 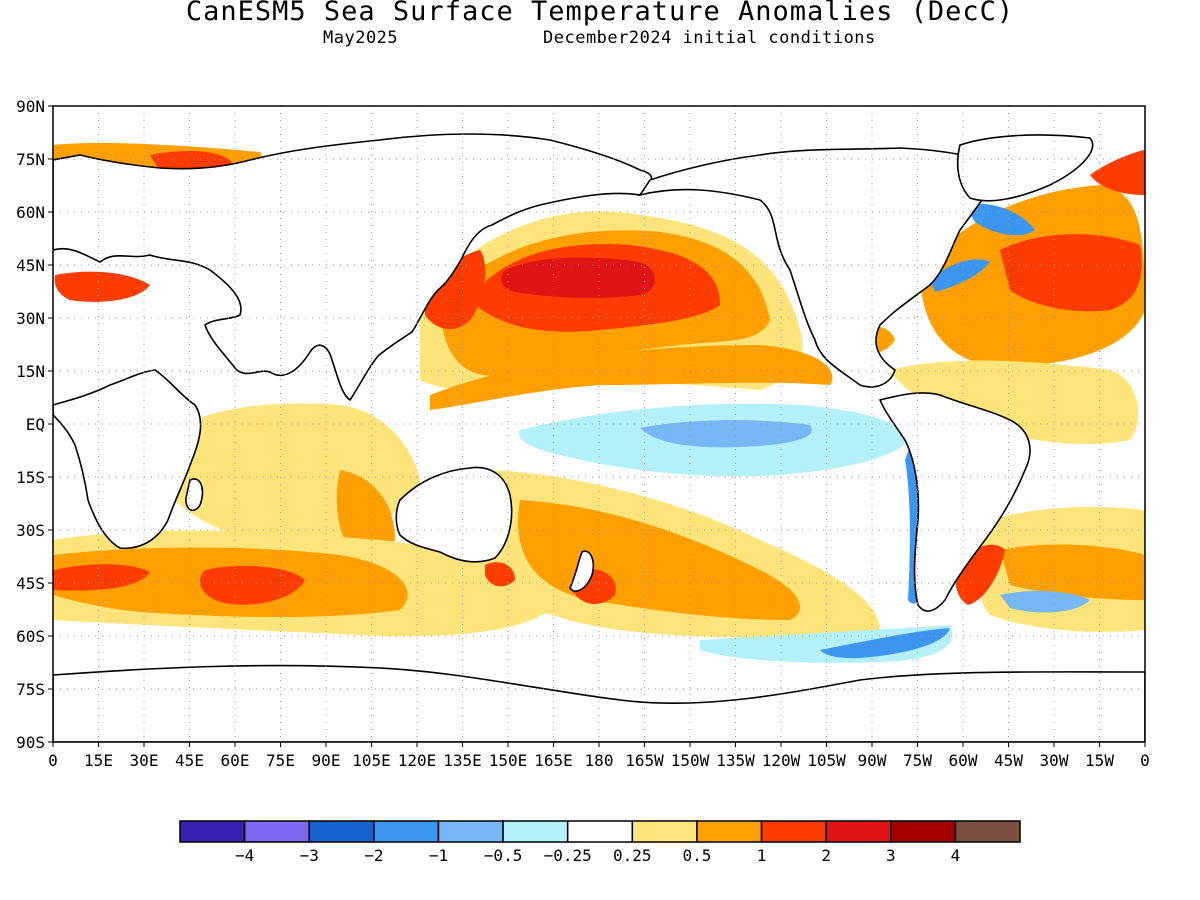 What do you see at coordinates (309, 855) in the screenshot?
I see `colorbar-label: −3` at bounding box center [309, 855].